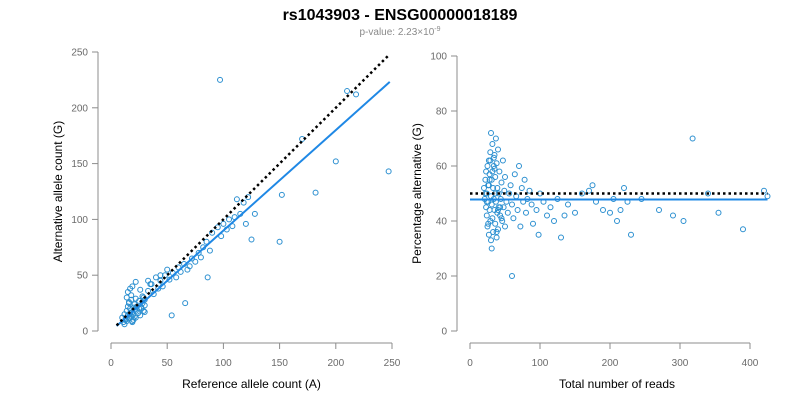 This screenshot has height=400, width=800. What do you see at coordinates (251, 384) in the screenshot?
I see `x-axis-label: Reference allele count (A)` at bounding box center [251, 384].